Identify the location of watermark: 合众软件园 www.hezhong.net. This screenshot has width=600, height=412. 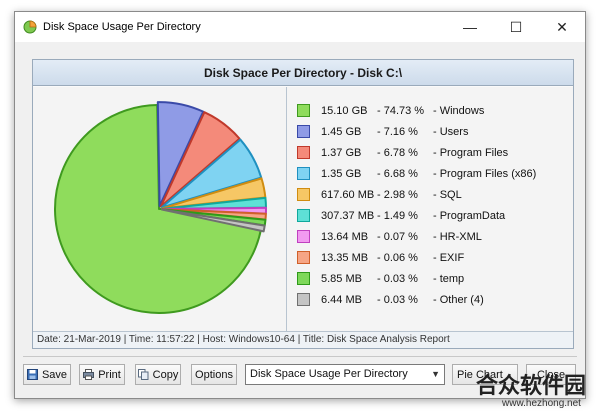
(538, 390).